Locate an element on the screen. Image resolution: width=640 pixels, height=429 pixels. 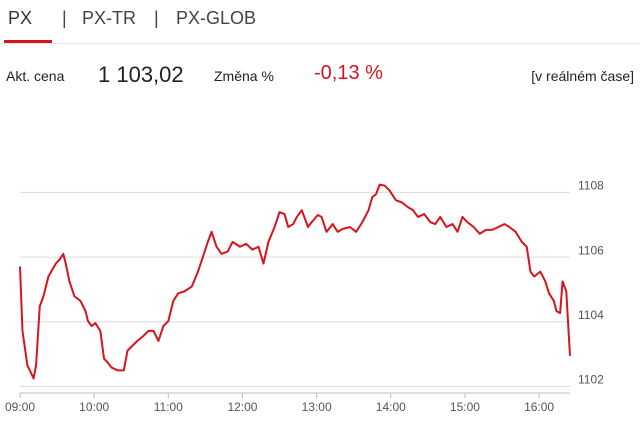
y-tick-label: 1108 is located at coordinates (591, 186).